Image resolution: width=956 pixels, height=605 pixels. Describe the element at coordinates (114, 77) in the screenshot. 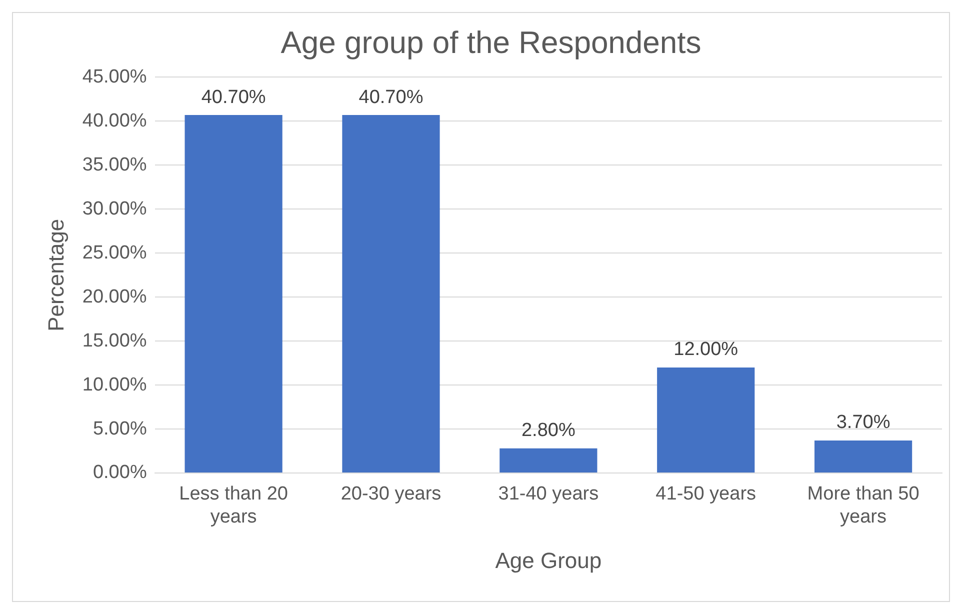

I see `y-tick-label: 45.00%` at that location.